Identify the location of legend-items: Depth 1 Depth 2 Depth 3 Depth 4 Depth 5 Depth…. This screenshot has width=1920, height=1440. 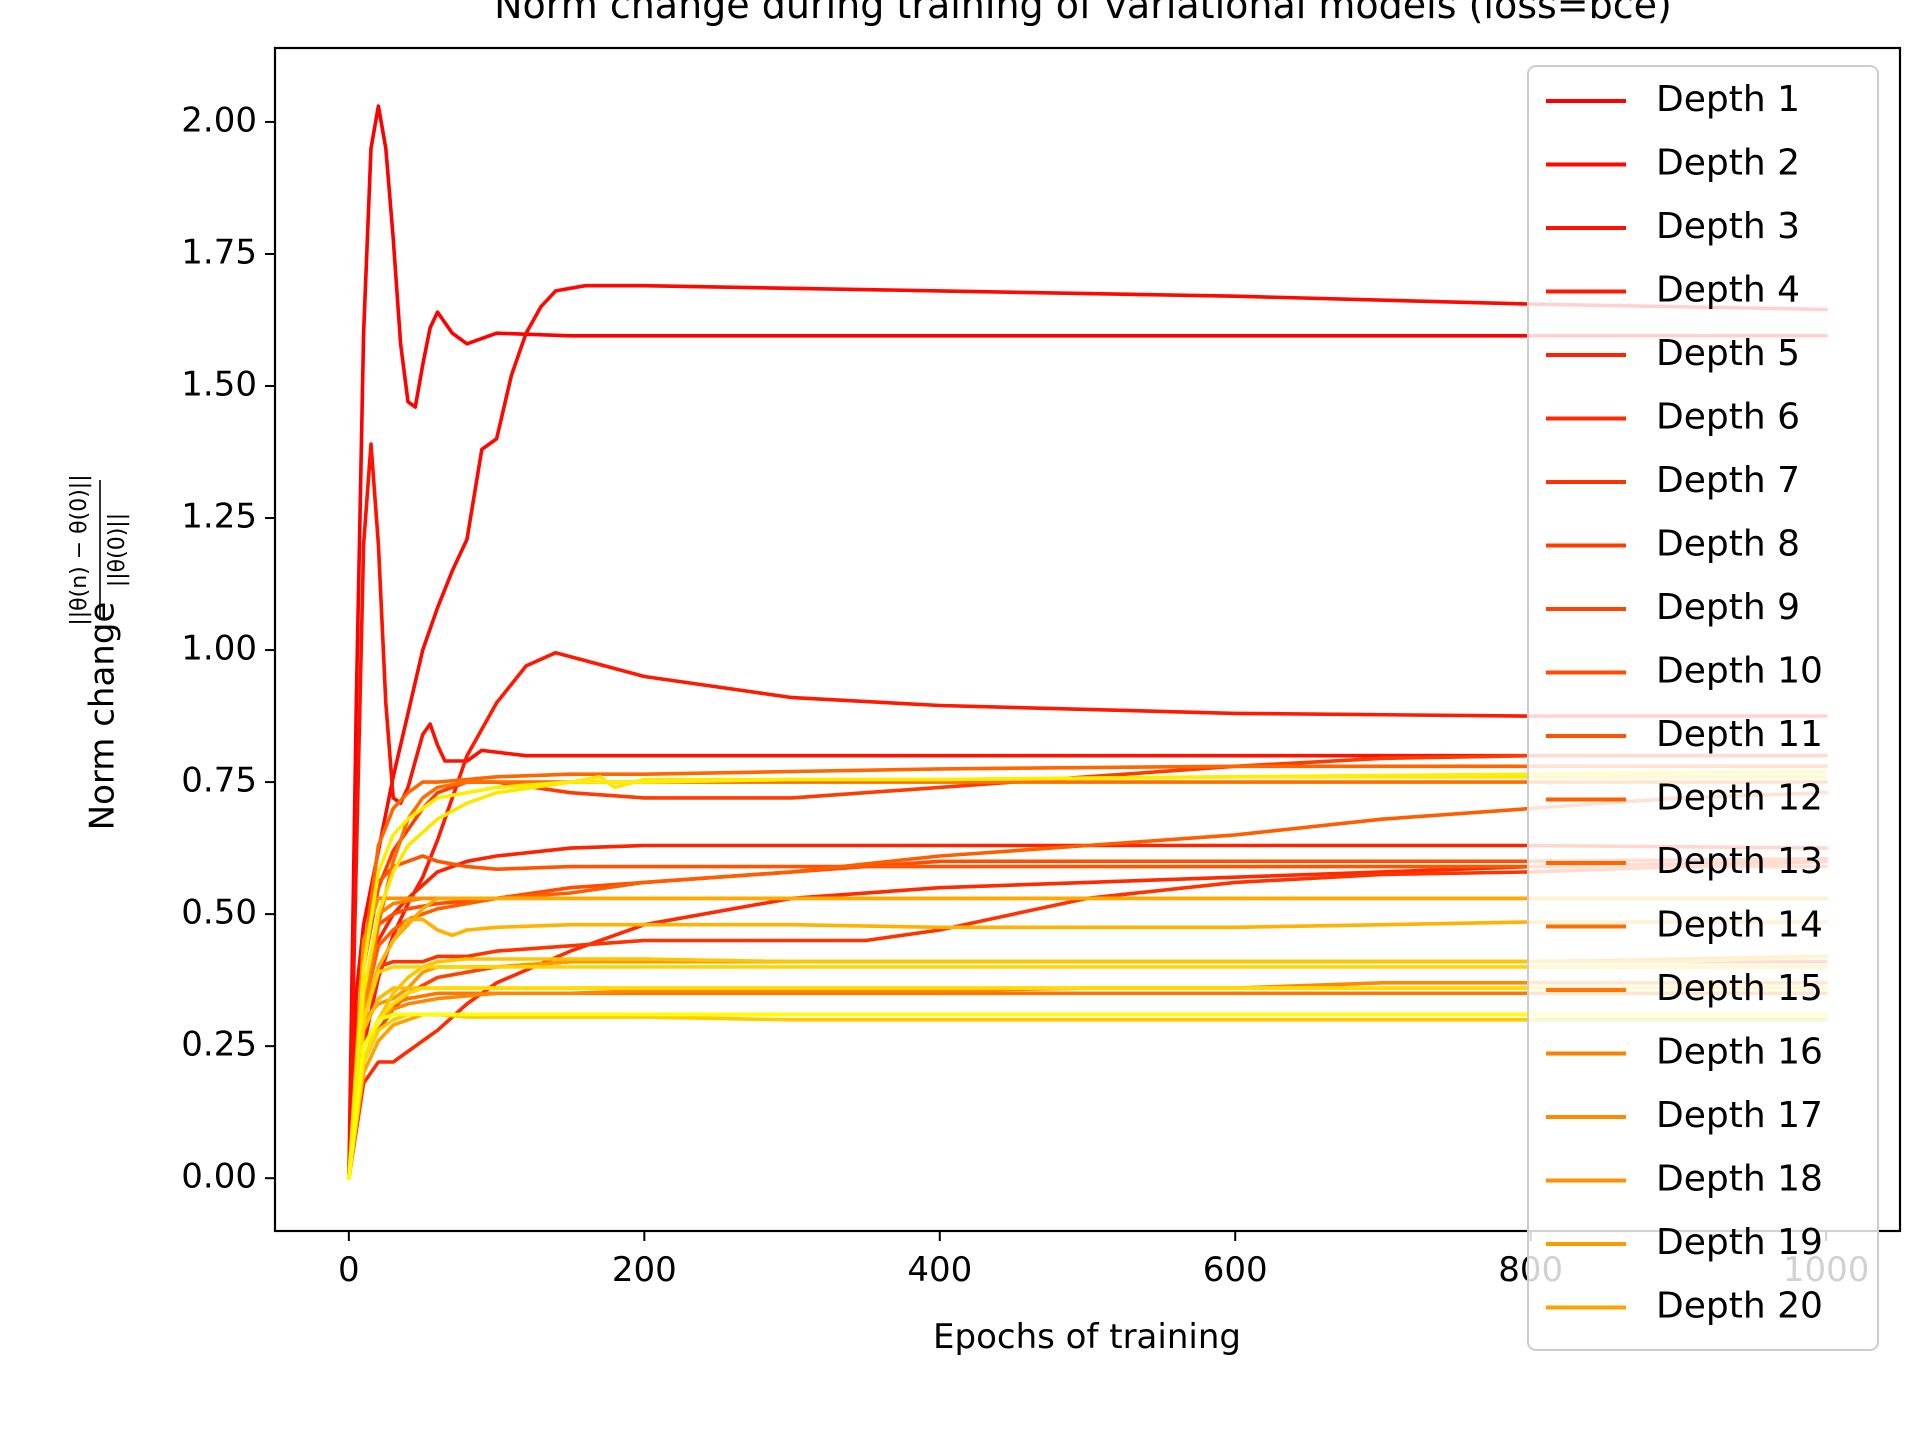
(1684, 703).